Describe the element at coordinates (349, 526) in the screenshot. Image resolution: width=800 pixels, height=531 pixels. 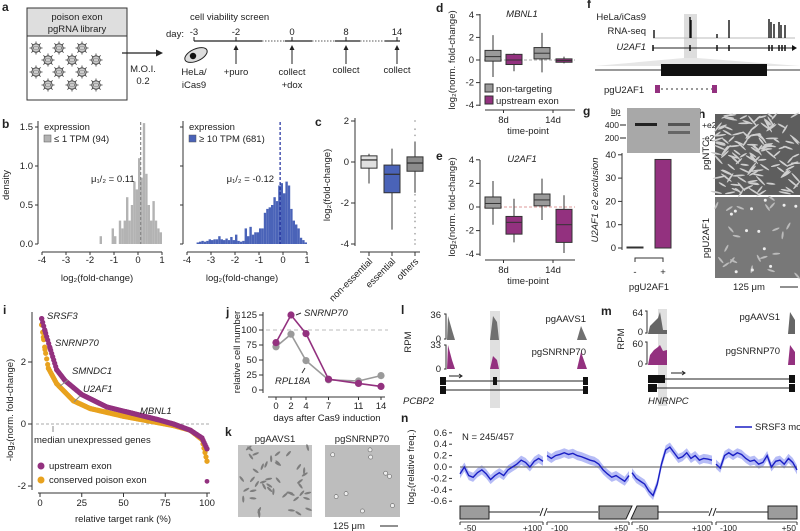
I see `scale-bar-label: 125 μm` at that location.